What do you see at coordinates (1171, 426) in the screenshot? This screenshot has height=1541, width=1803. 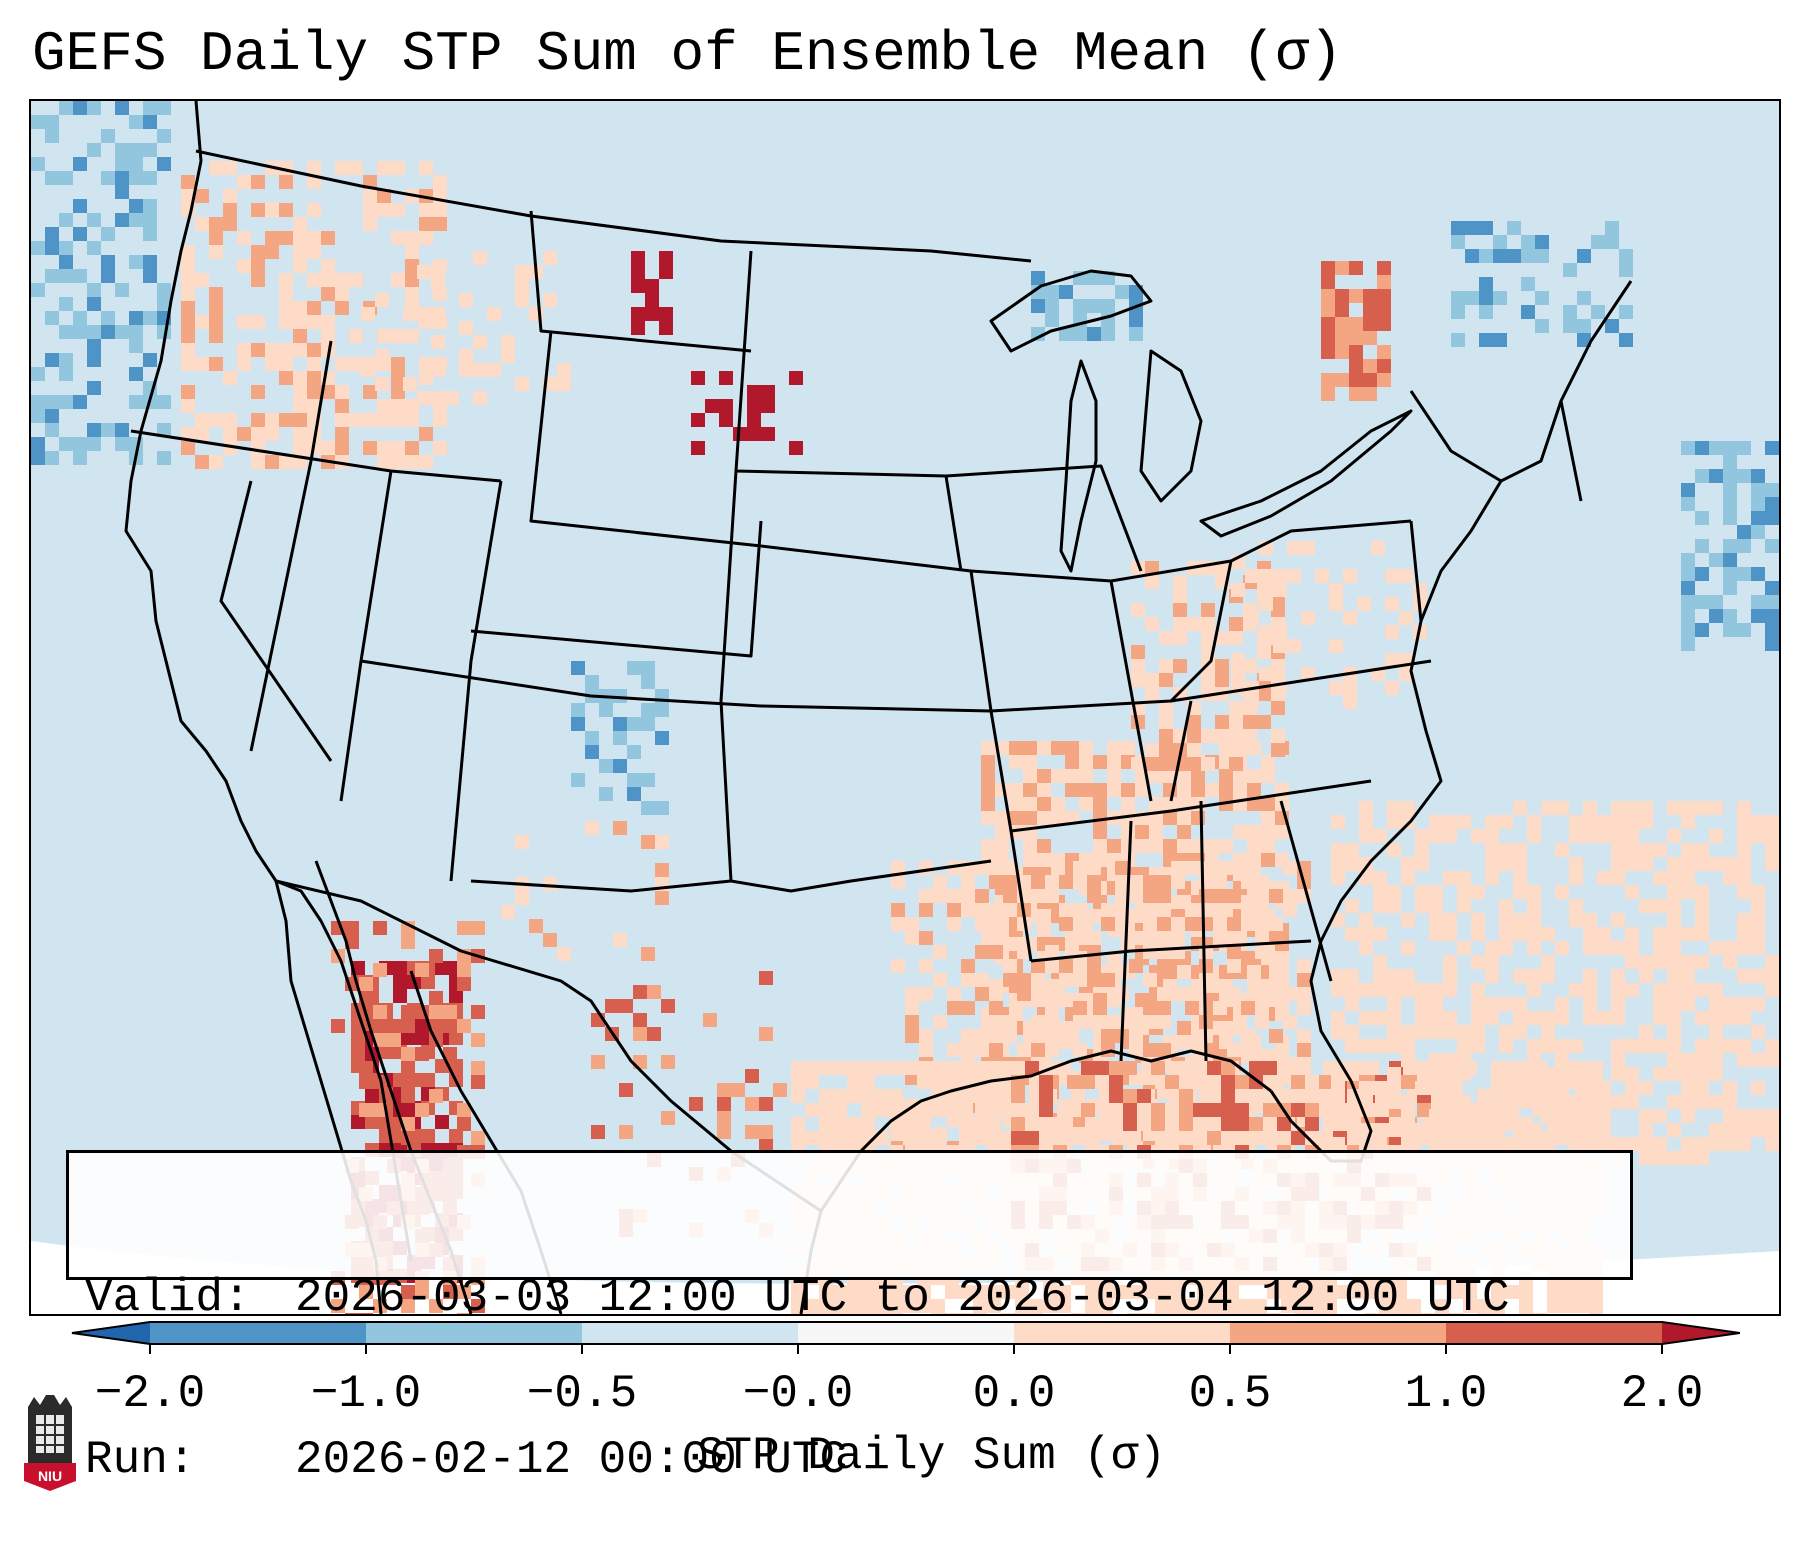 I see `lake-huron` at bounding box center [1171, 426].